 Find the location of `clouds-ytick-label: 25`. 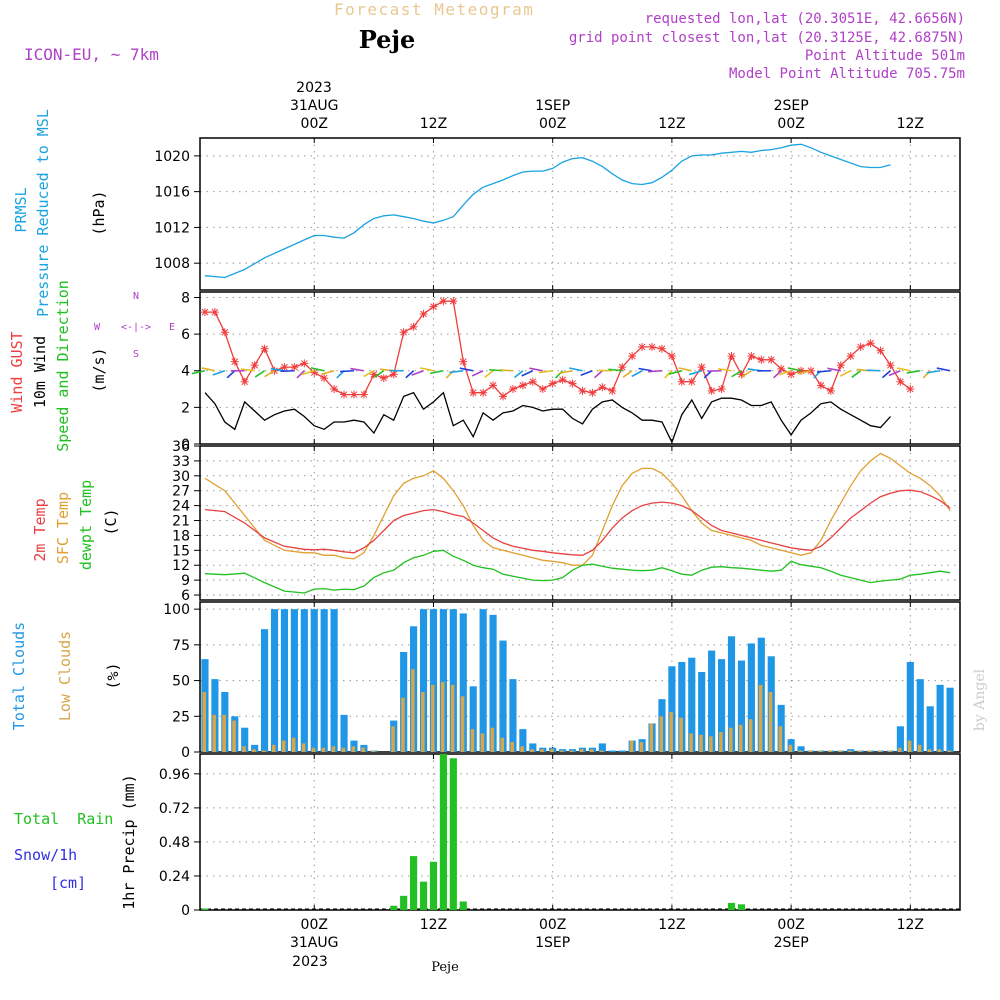

clouds-ytick-label: 25 is located at coordinates (181, 717).